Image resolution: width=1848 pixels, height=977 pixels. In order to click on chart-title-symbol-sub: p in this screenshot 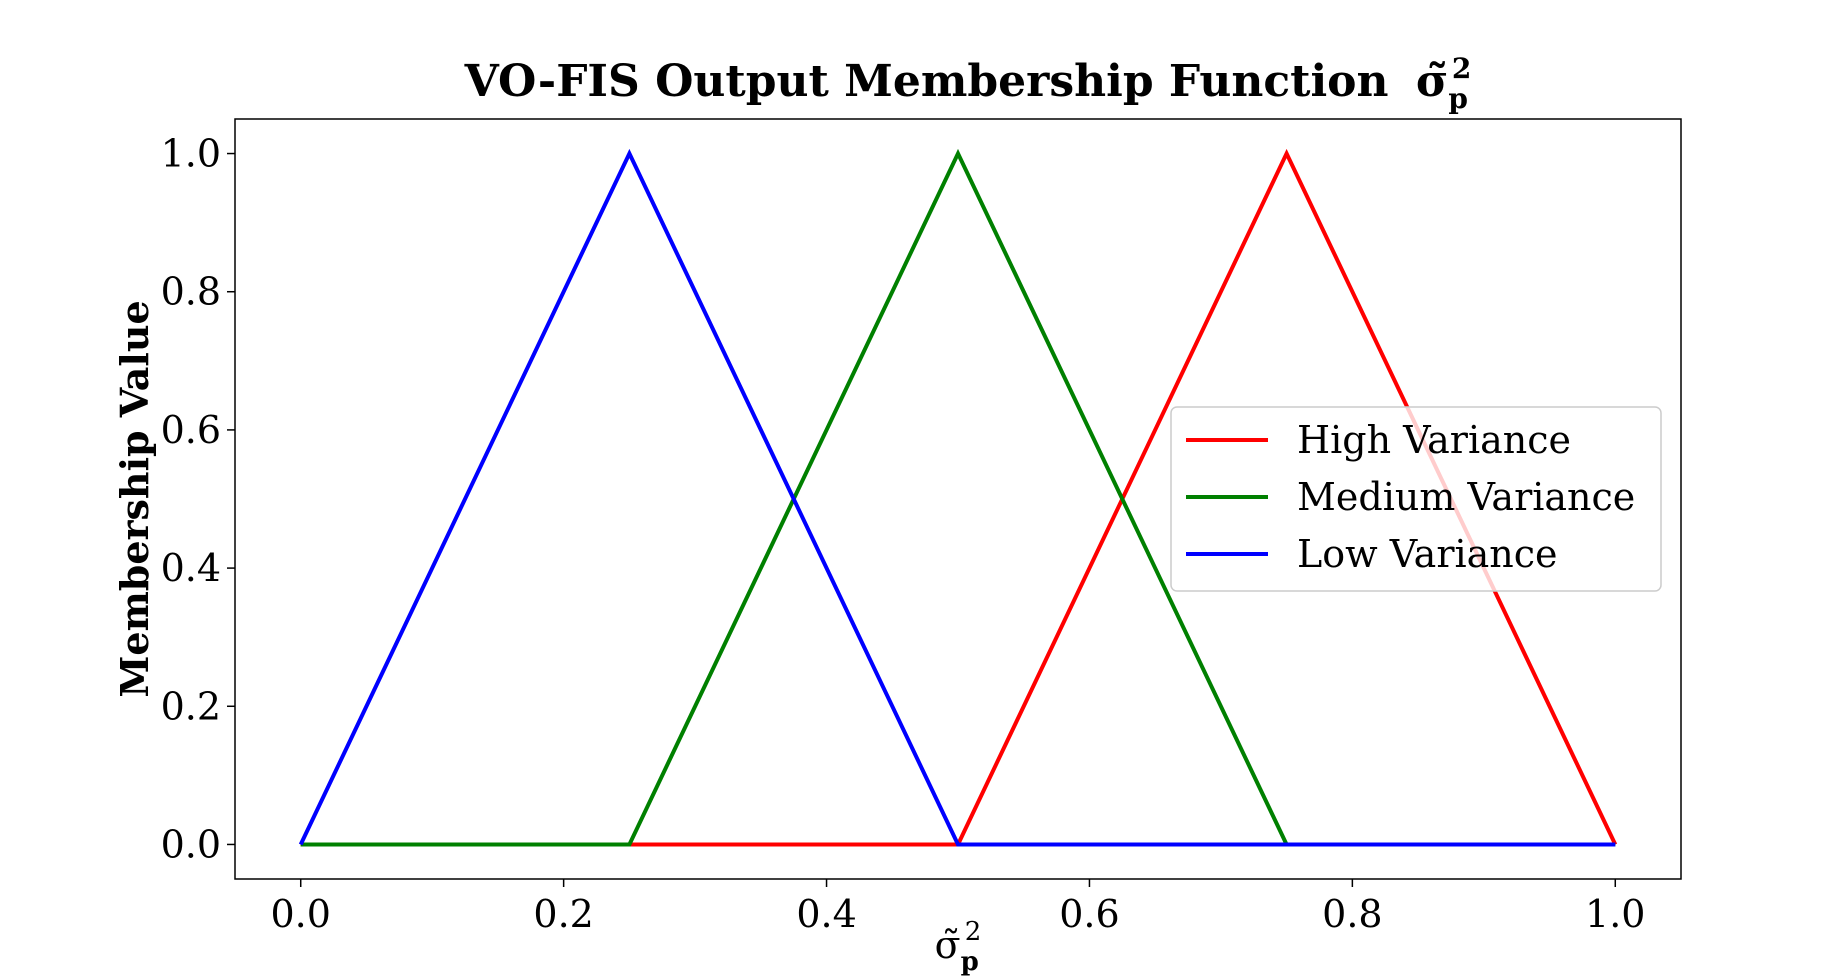, I will do `click(1458, 98)`.